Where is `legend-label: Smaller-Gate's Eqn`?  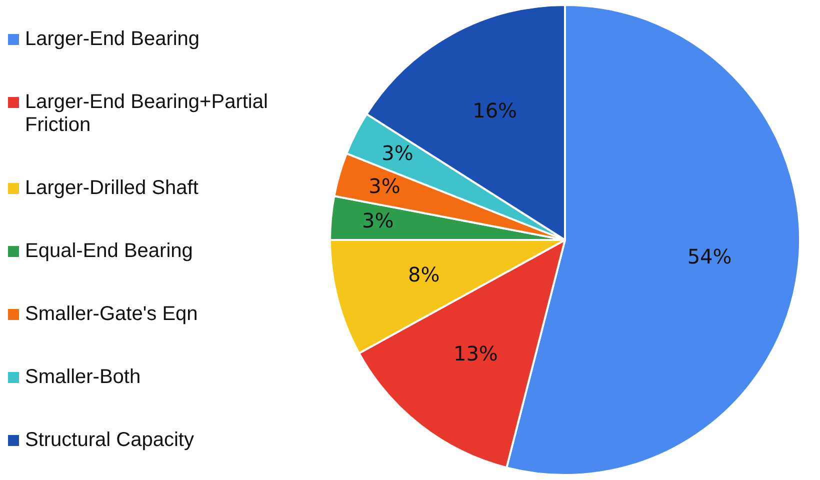 legend-label: Smaller-Gate's Eqn is located at coordinates (111, 314).